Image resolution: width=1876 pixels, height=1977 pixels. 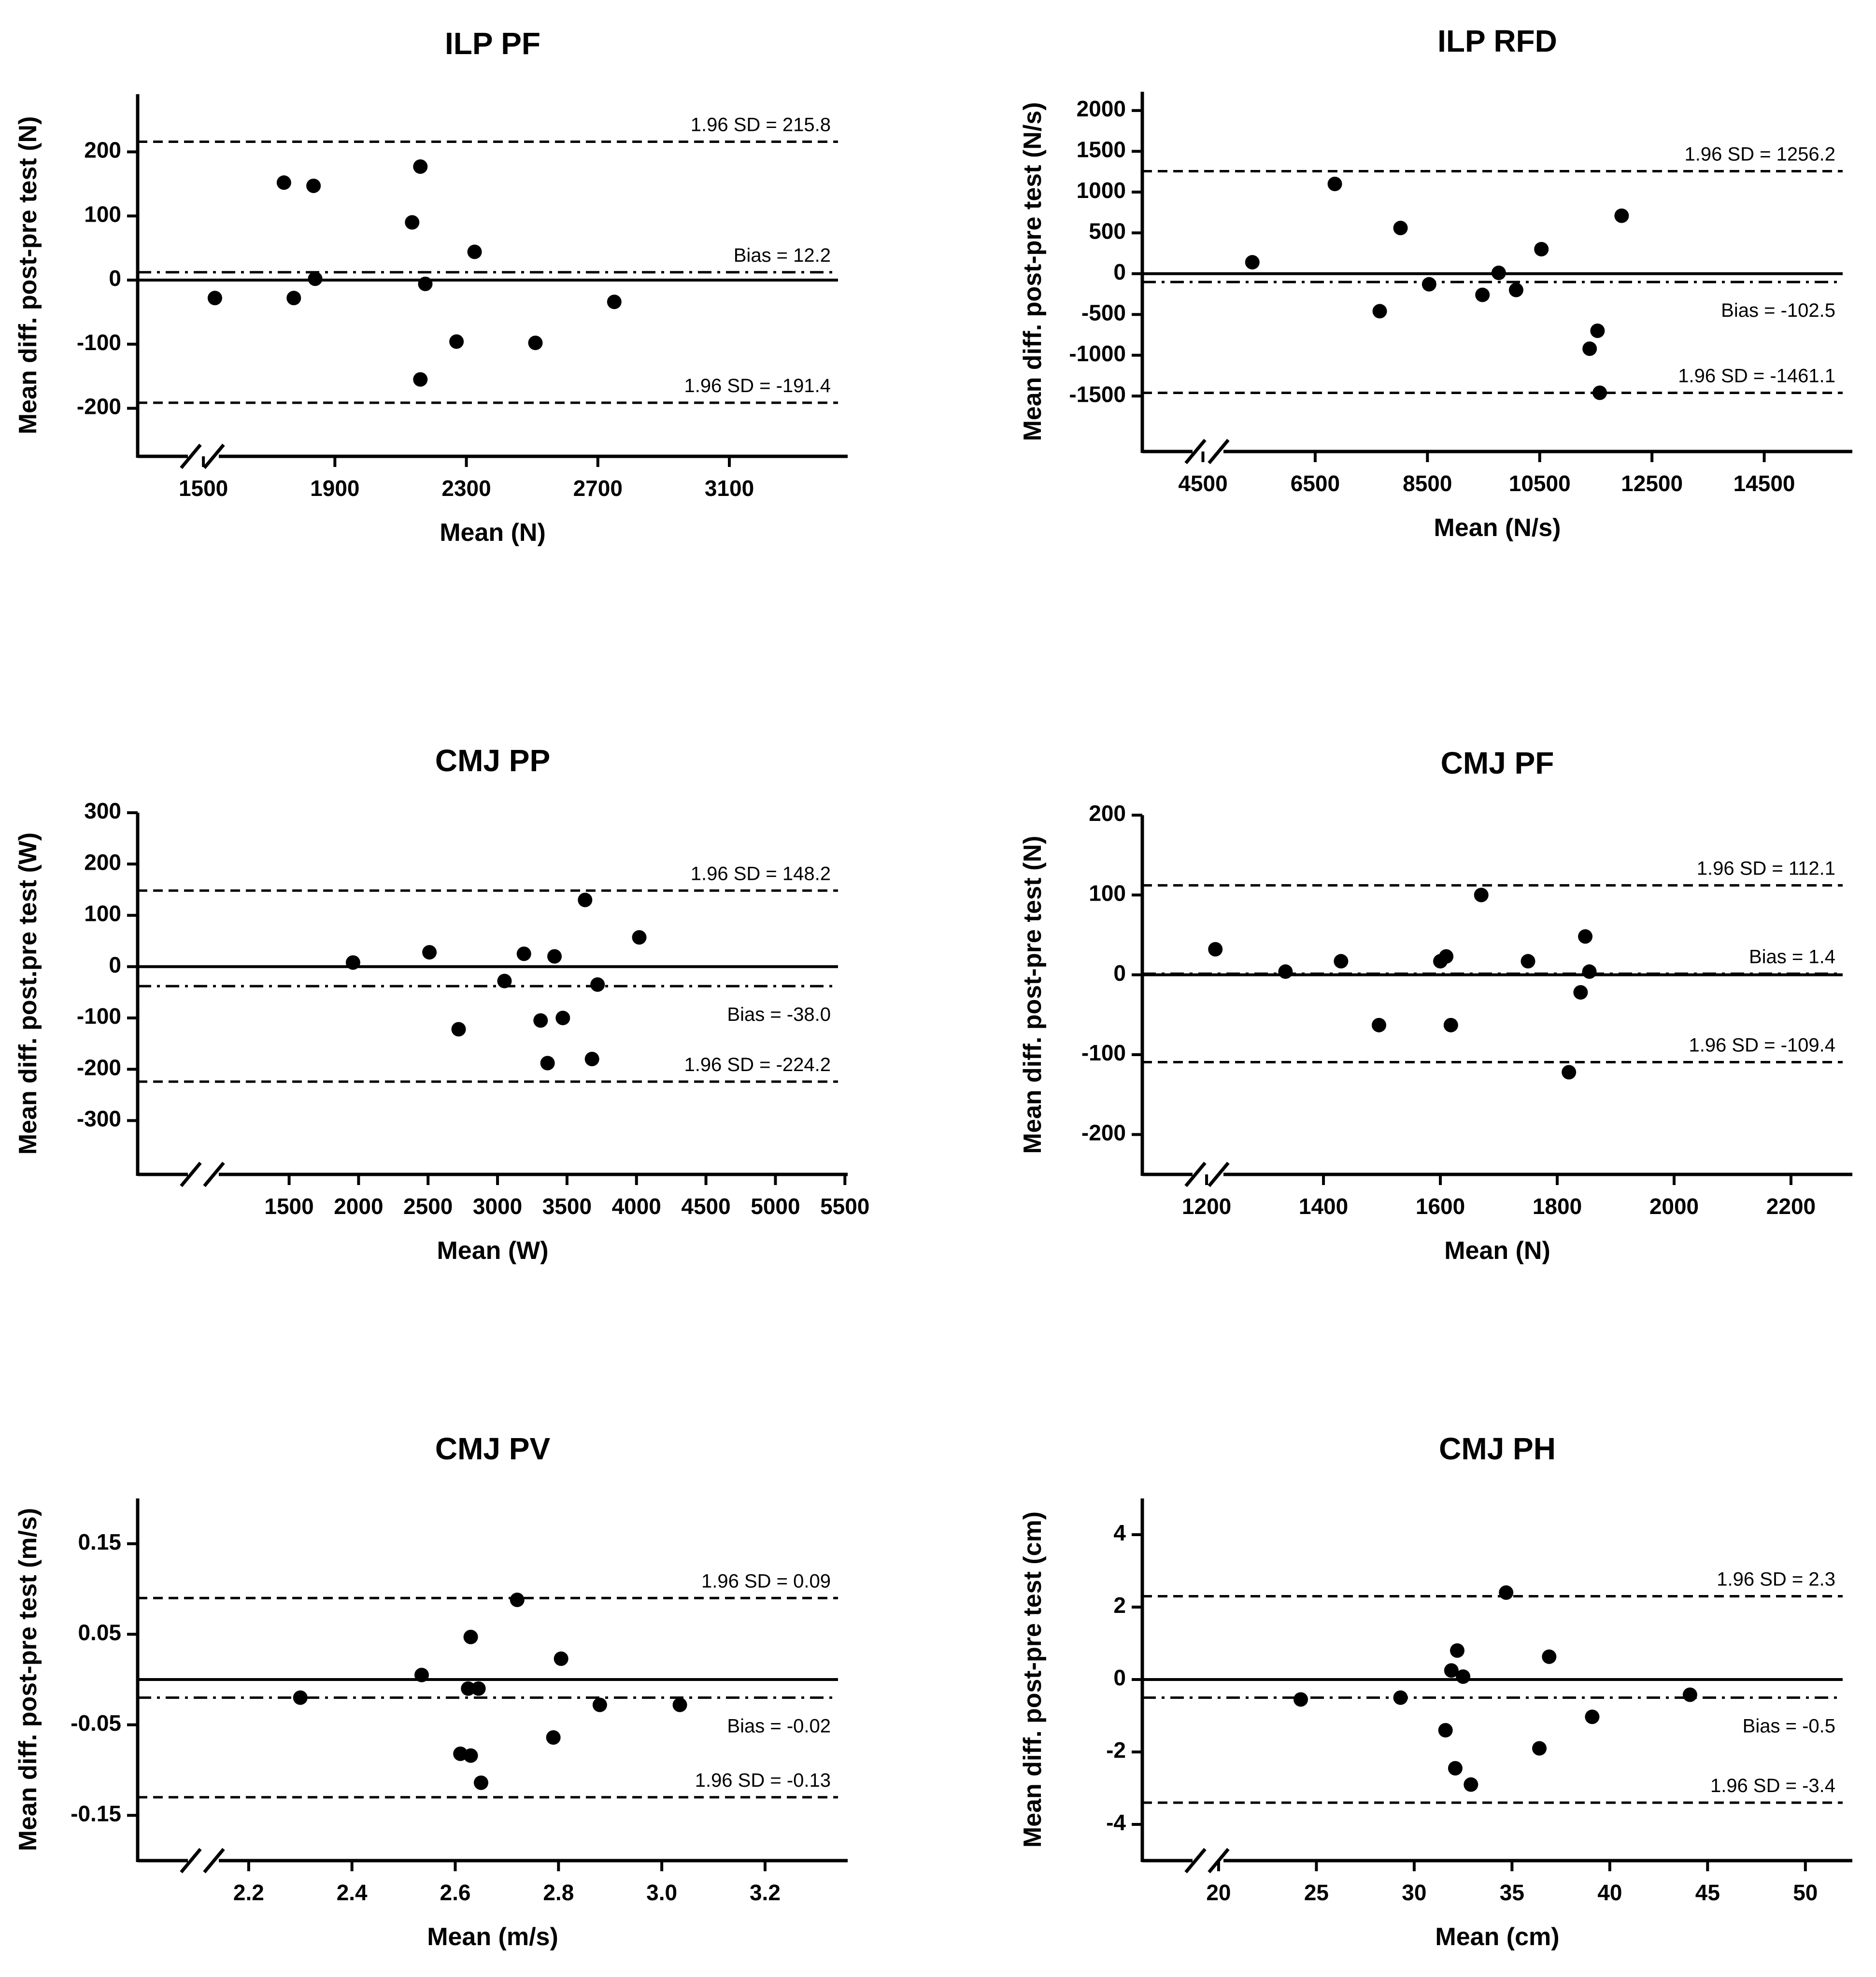 What do you see at coordinates (493, 43) in the screenshot?
I see `chart-title: ILP PF` at bounding box center [493, 43].